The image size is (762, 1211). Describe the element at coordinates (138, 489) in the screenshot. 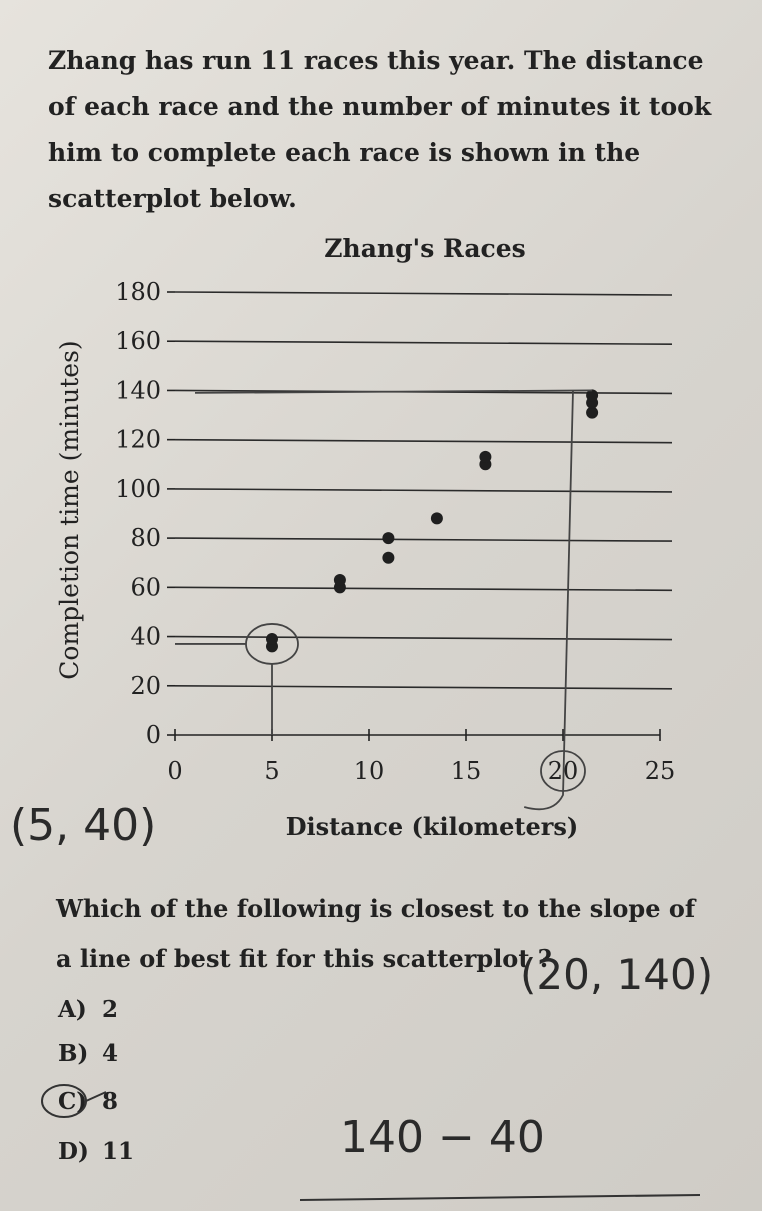

I see `y-tick-label-100: 100` at that location.